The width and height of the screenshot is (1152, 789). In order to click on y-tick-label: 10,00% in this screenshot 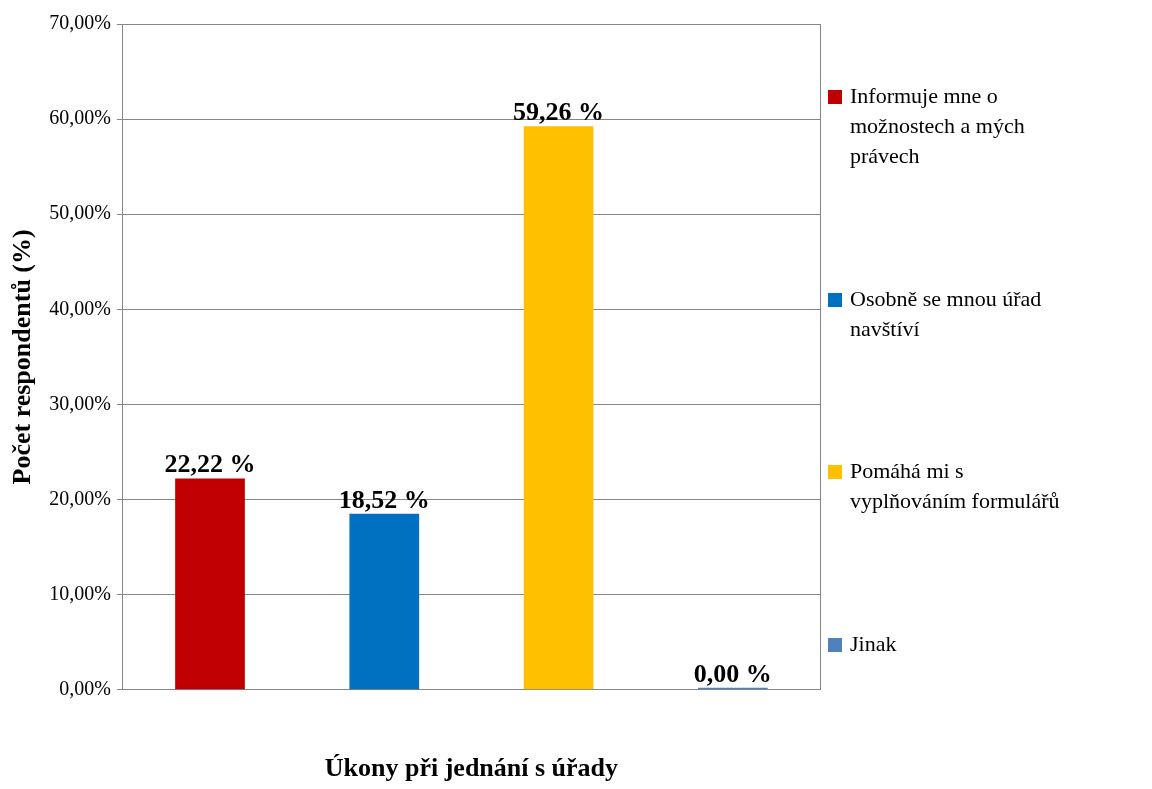, I will do `click(80, 592)`.